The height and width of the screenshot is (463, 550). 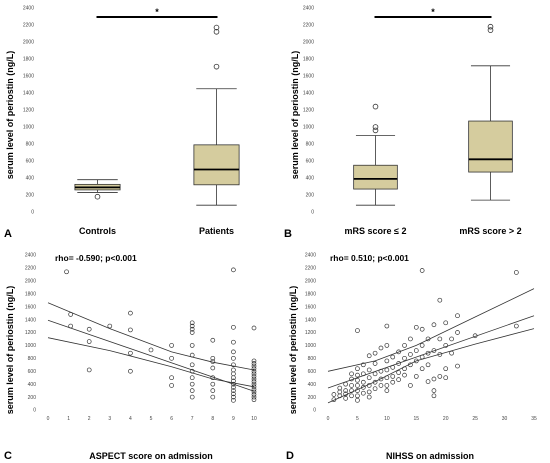 What do you see at coordinates (28, 26) in the screenshot?
I see `panel-a-ytick-label: 2200` at bounding box center [28, 26].